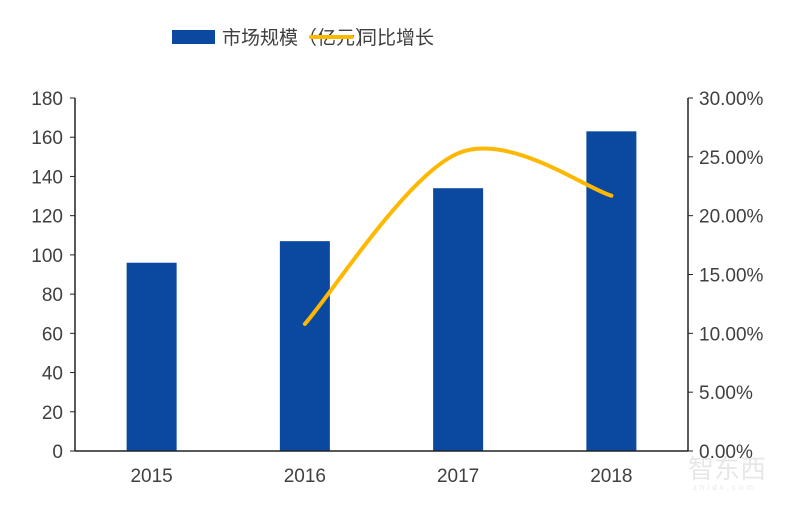 Image resolution: width=800 pixels, height=511 pixels. I want to click on right-tick-label: 0.00%, so click(726, 452).